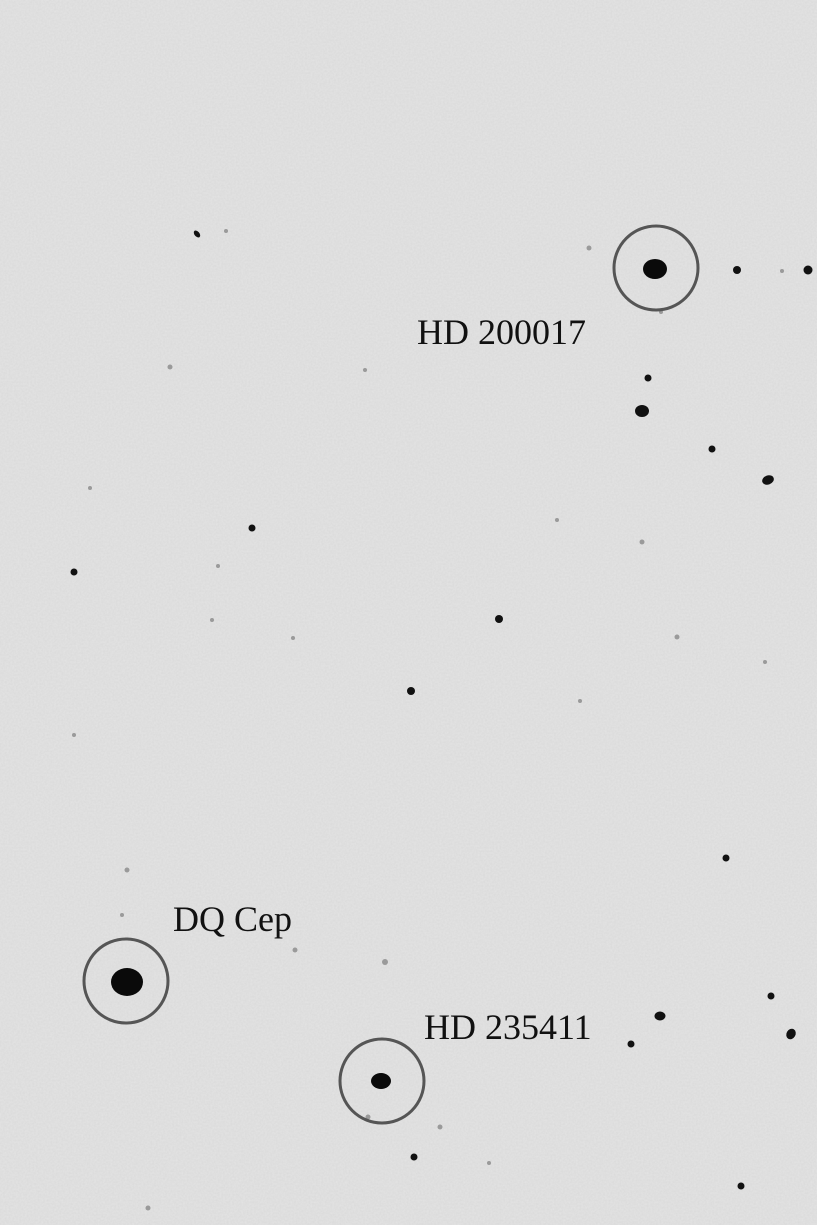 The image size is (817, 1225). What do you see at coordinates (501, 332) in the screenshot?
I see `star-label-hd200017: HD 200017` at bounding box center [501, 332].